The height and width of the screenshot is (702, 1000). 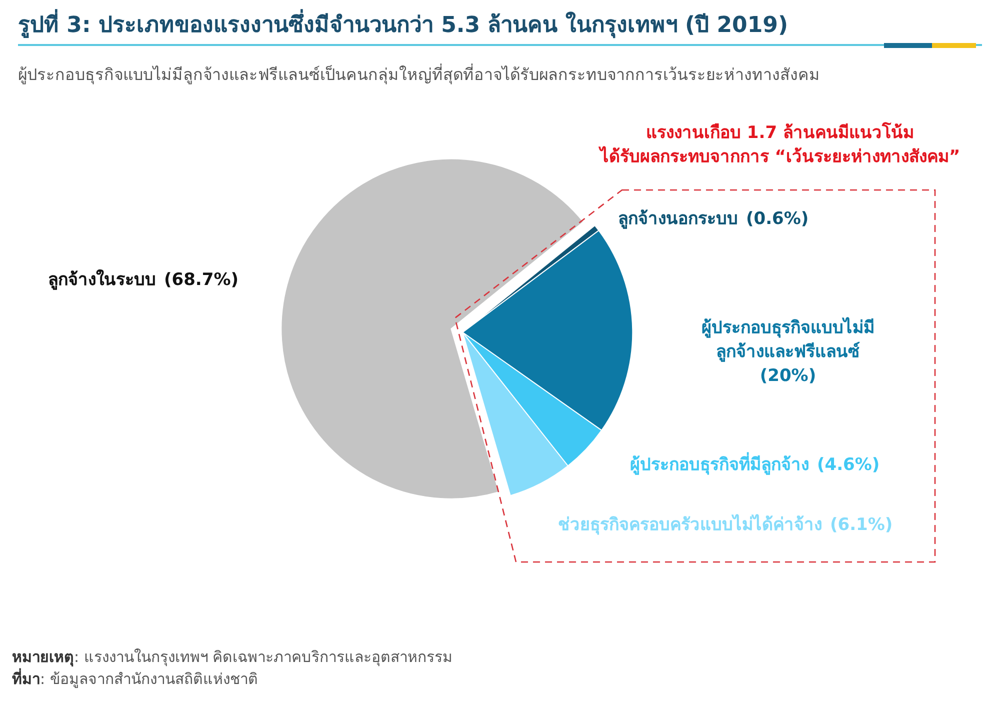 I want to click on slice-label: ผู้ประกอบธุรกิจที่มีลูกจ้าง, so click(x=719, y=464).